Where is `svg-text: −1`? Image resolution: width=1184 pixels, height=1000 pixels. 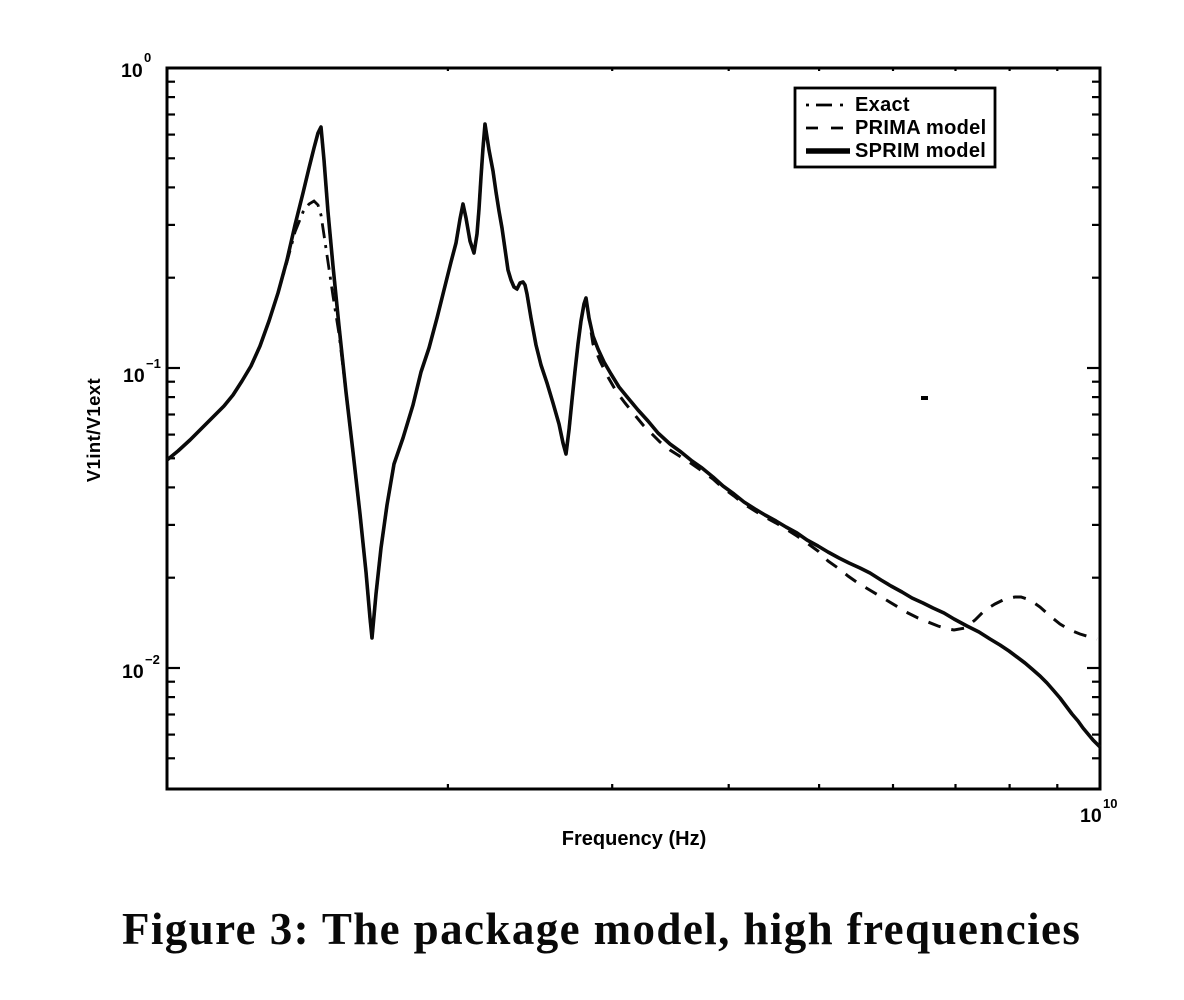 svg-text: −1 is located at coordinates (153, 363).